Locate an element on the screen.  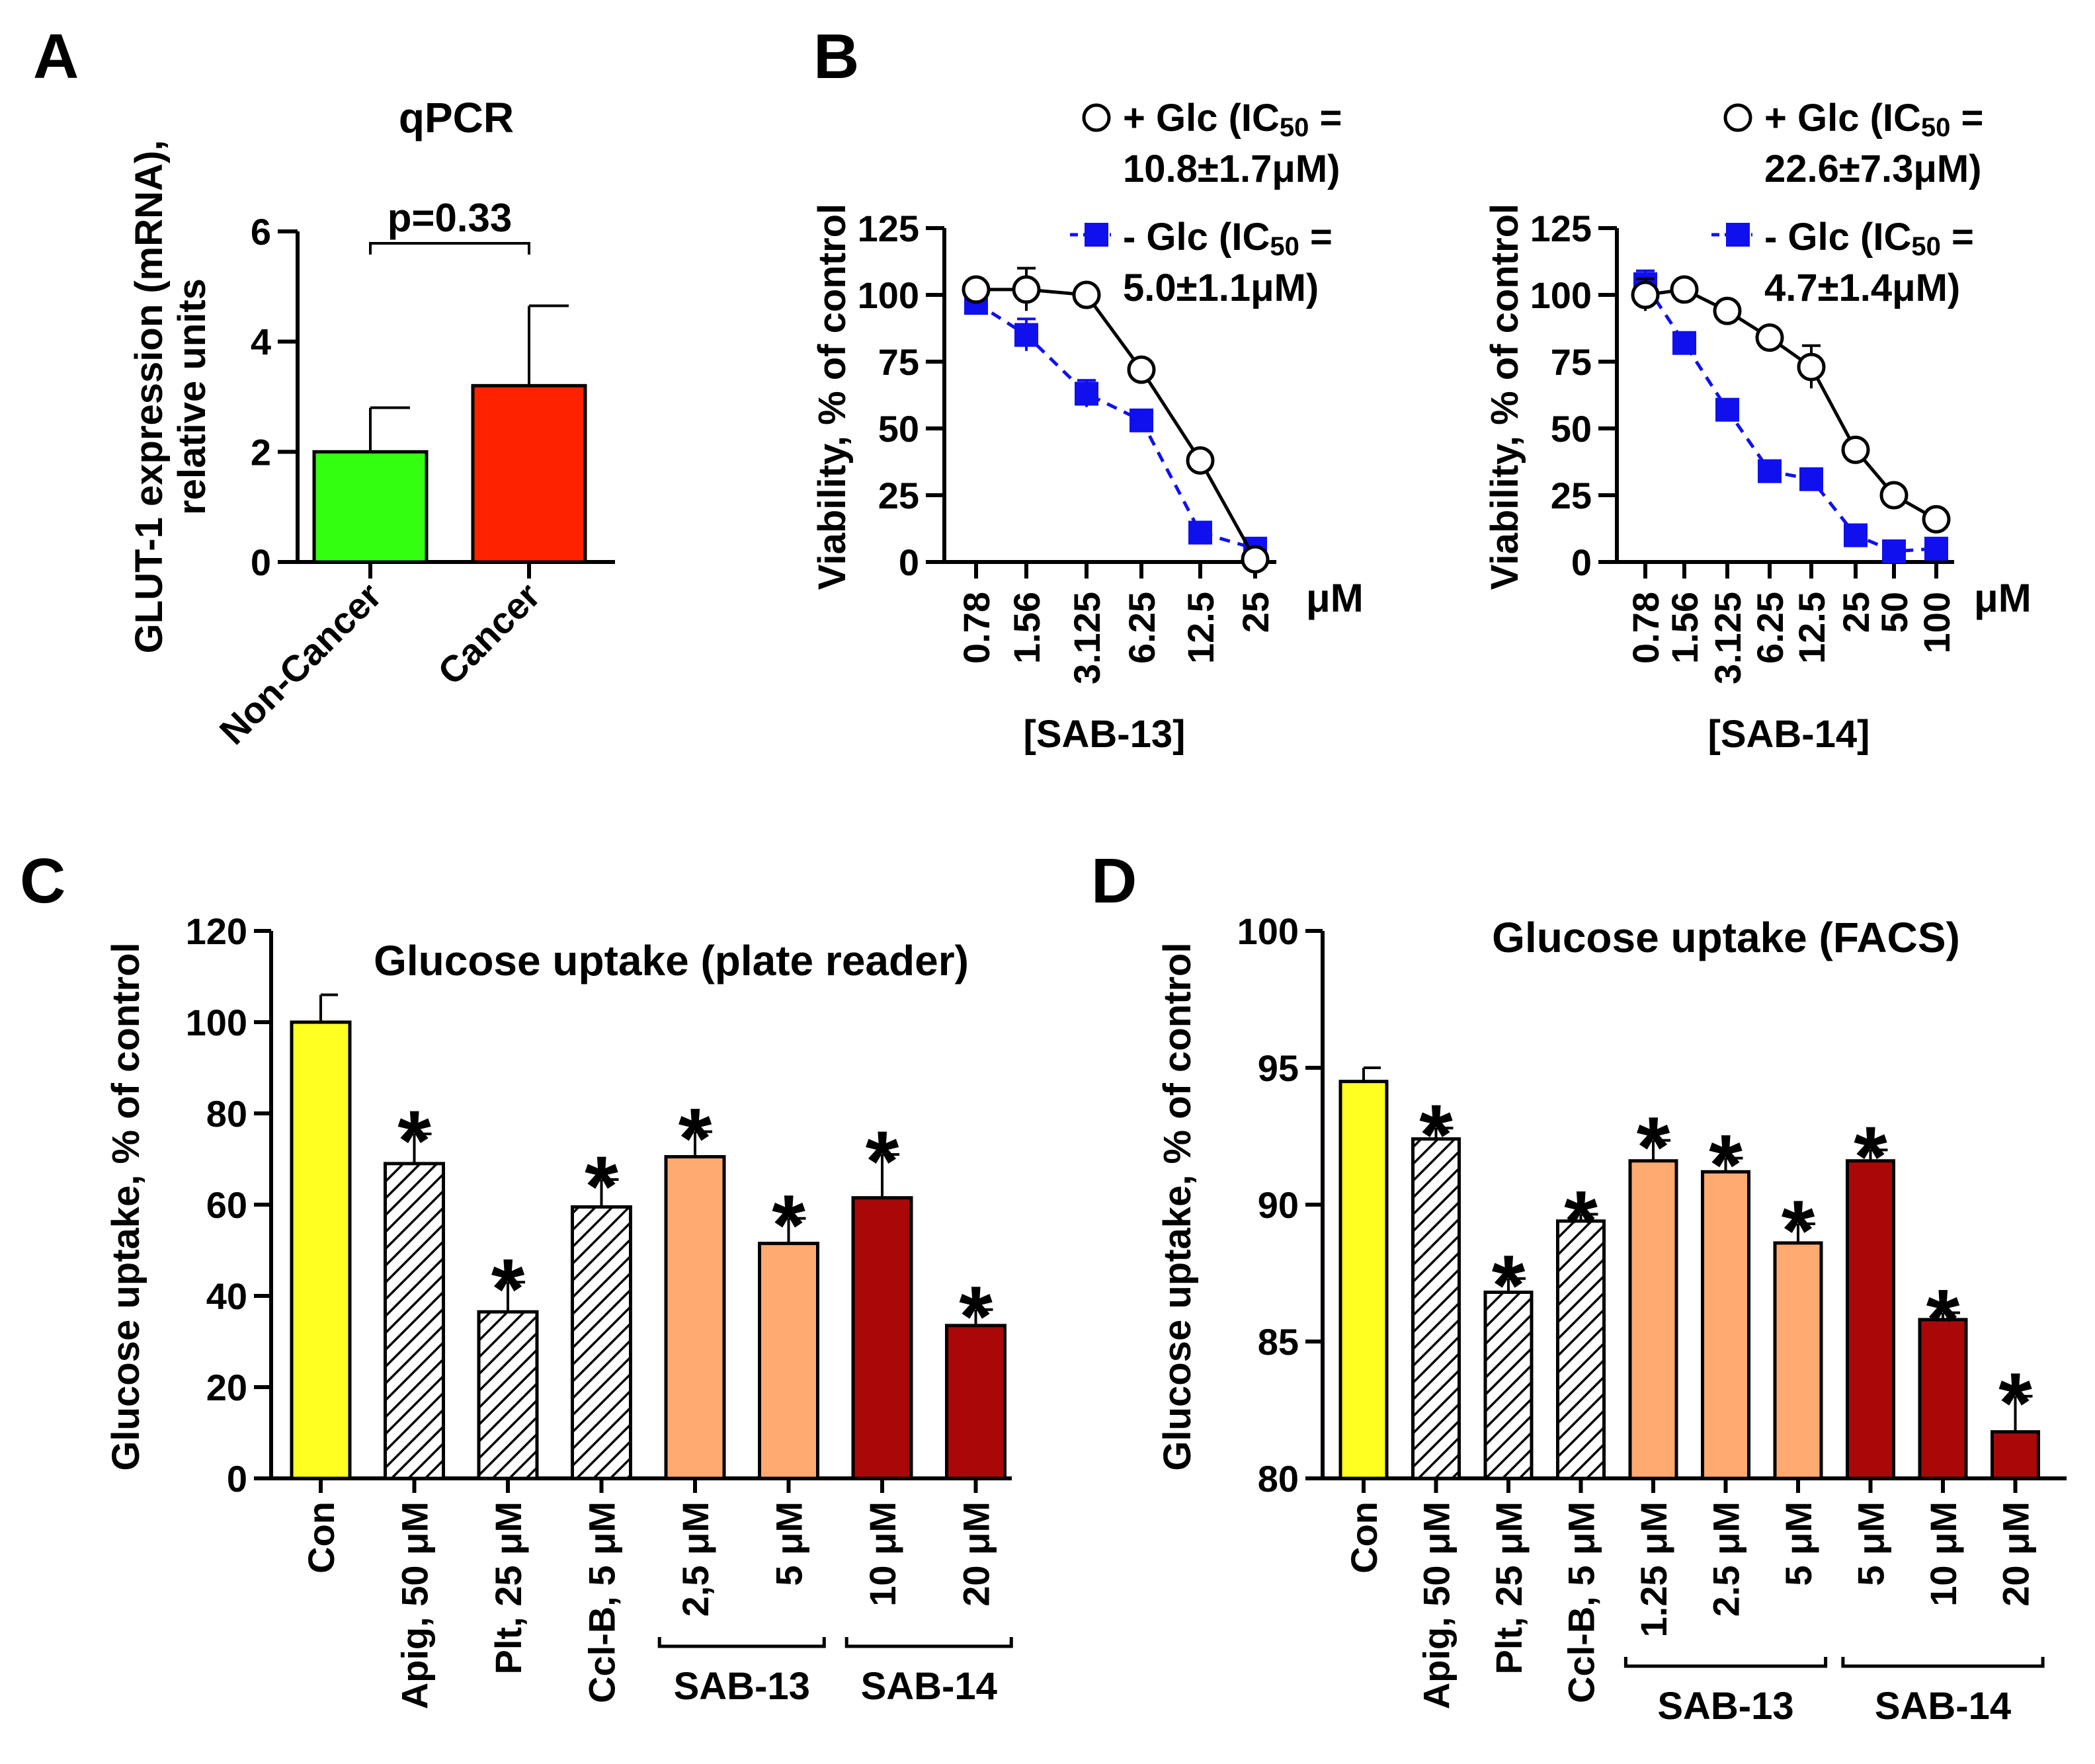
y-tick-label: 80 is located at coordinates (1278, 1479).